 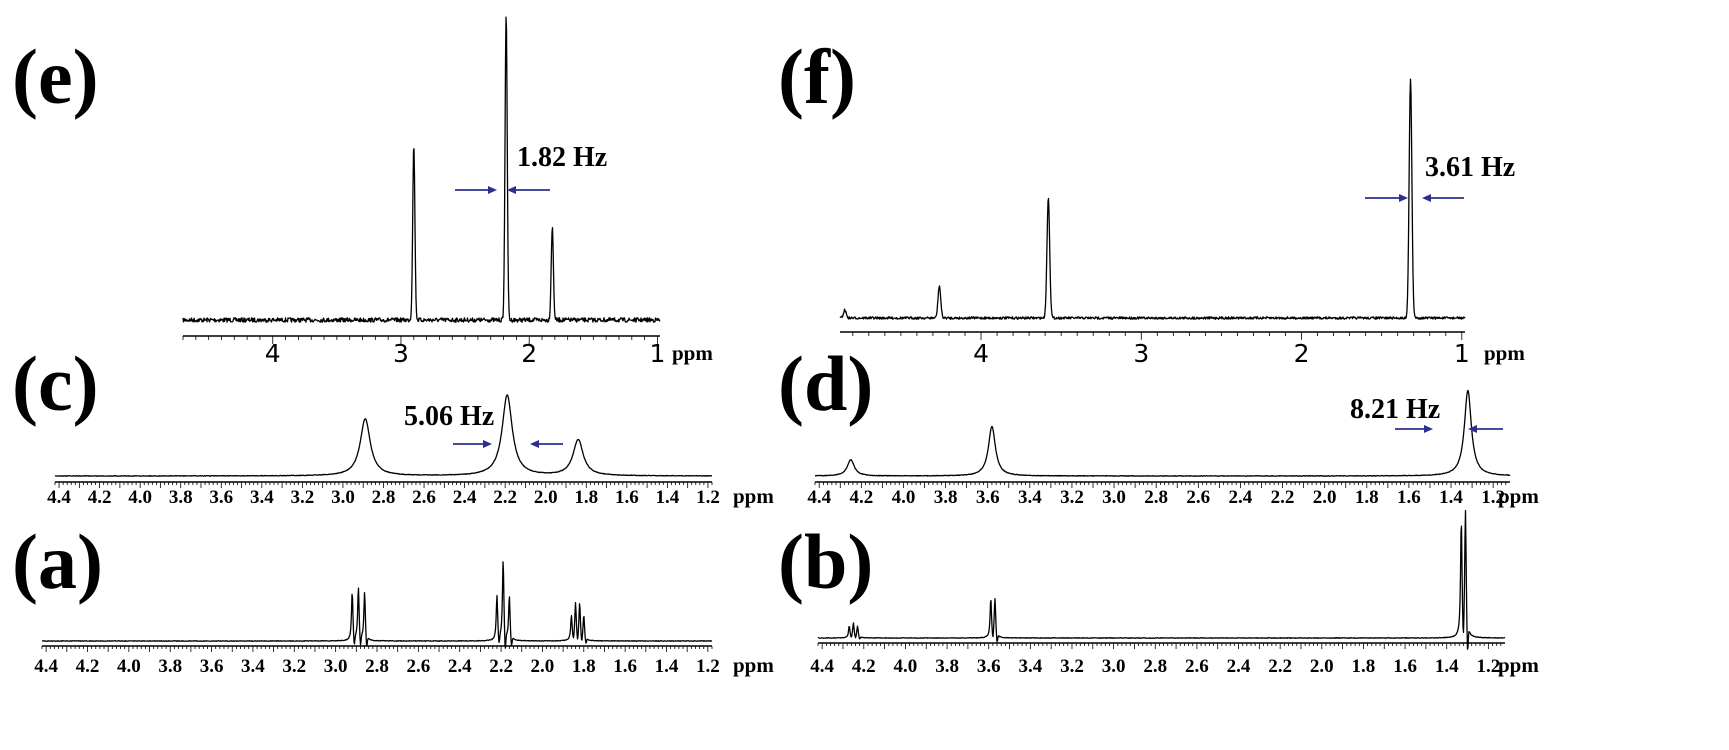 I want to click on panel-label: (d), so click(x=825, y=383).